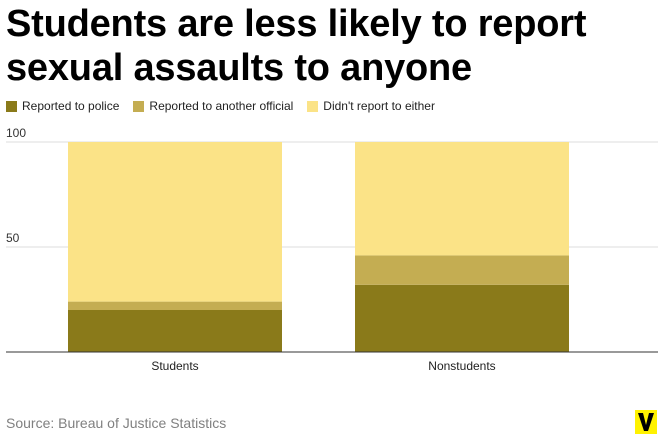  I want to click on legend-swatch-official, so click(139, 106).